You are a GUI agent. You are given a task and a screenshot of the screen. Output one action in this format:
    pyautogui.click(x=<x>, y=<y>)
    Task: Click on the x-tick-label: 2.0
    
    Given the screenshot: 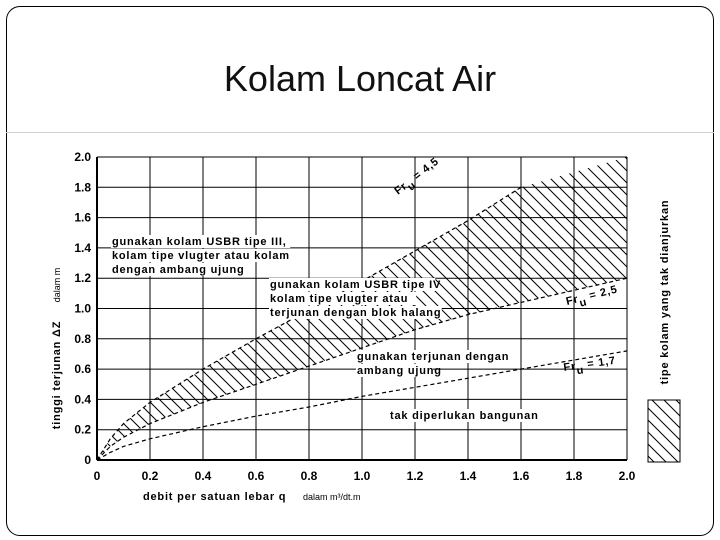 What is the action you would take?
    pyautogui.click(x=627, y=476)
    